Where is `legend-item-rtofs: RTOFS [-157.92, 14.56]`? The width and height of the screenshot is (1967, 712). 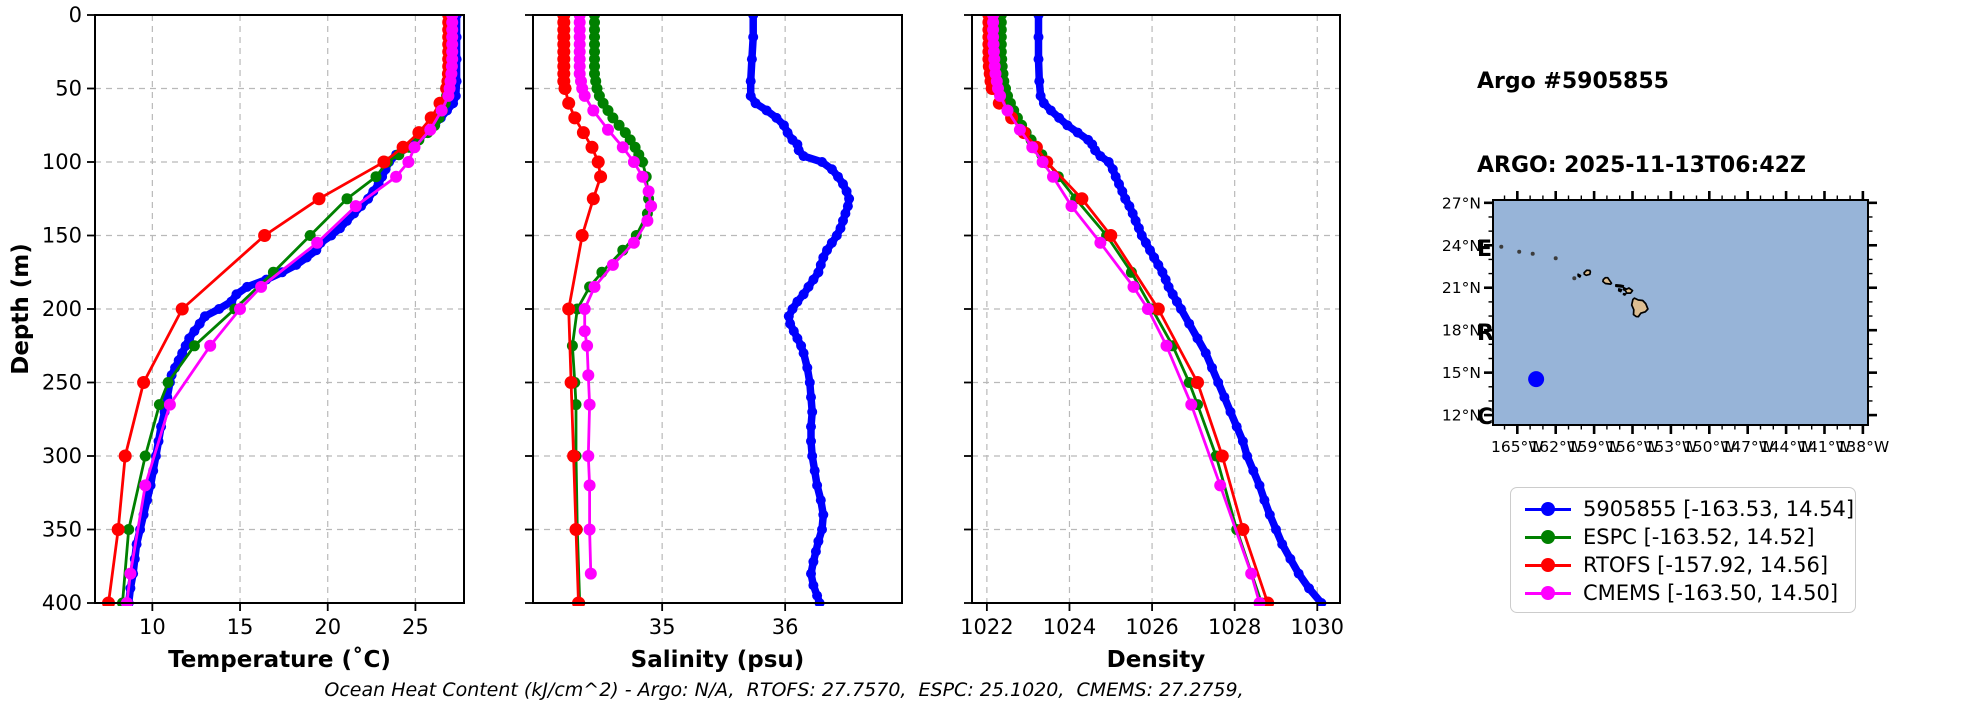
legend-item-rtofs: RTOFS [-157.92, 14.56] is located at coordinates (1690, 565).